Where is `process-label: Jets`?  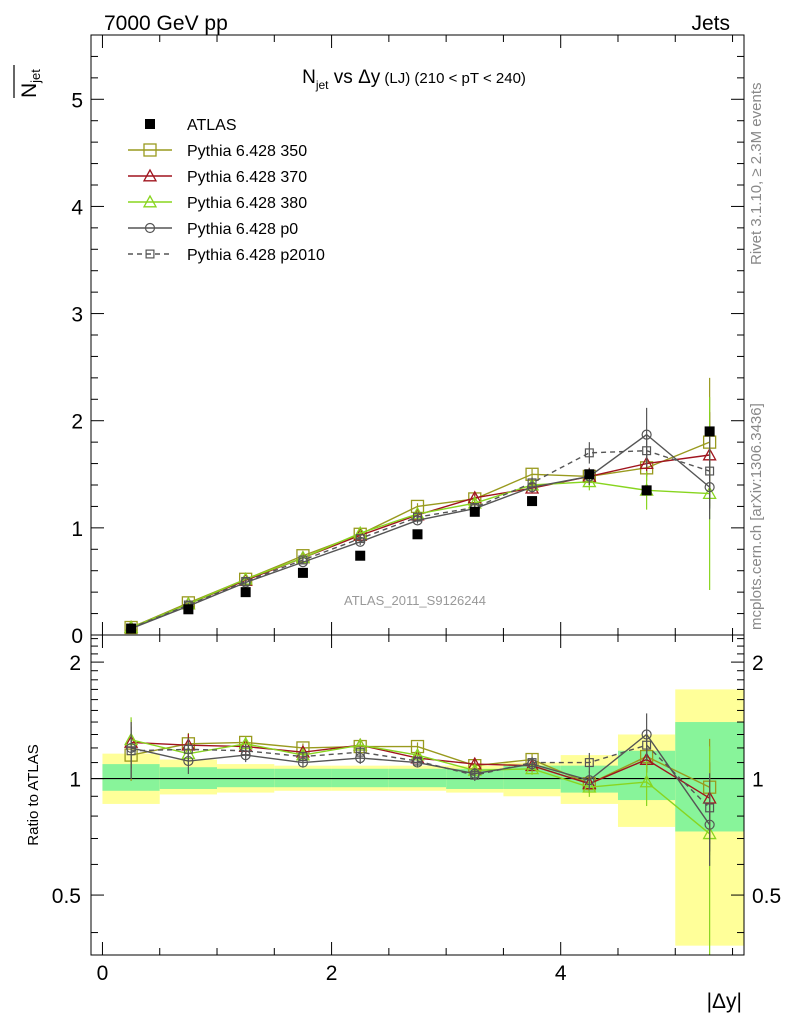
process-label: Jets is located at coordinates (710, 23).